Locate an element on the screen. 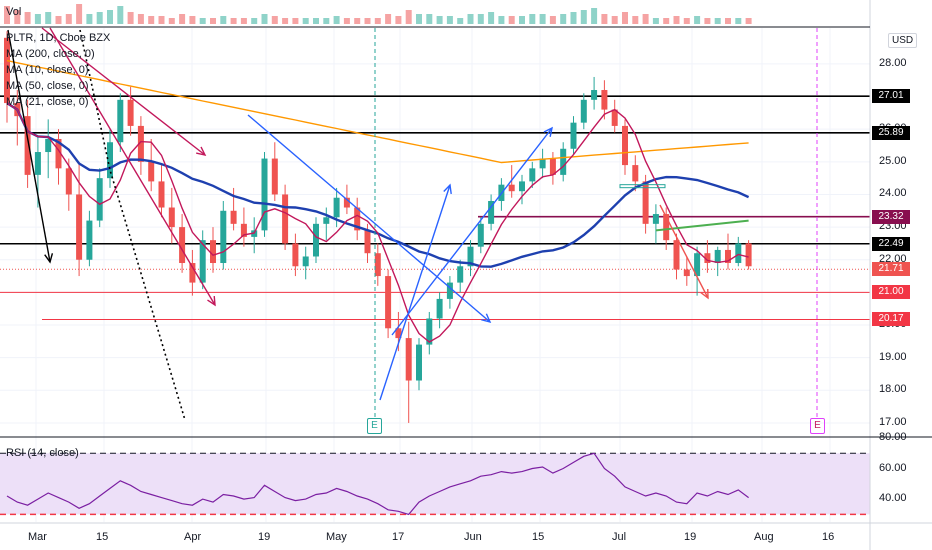 The height and width of the screenshot is (550, 932). earnings-badge-aug: E is located at coordinates (817, 426).